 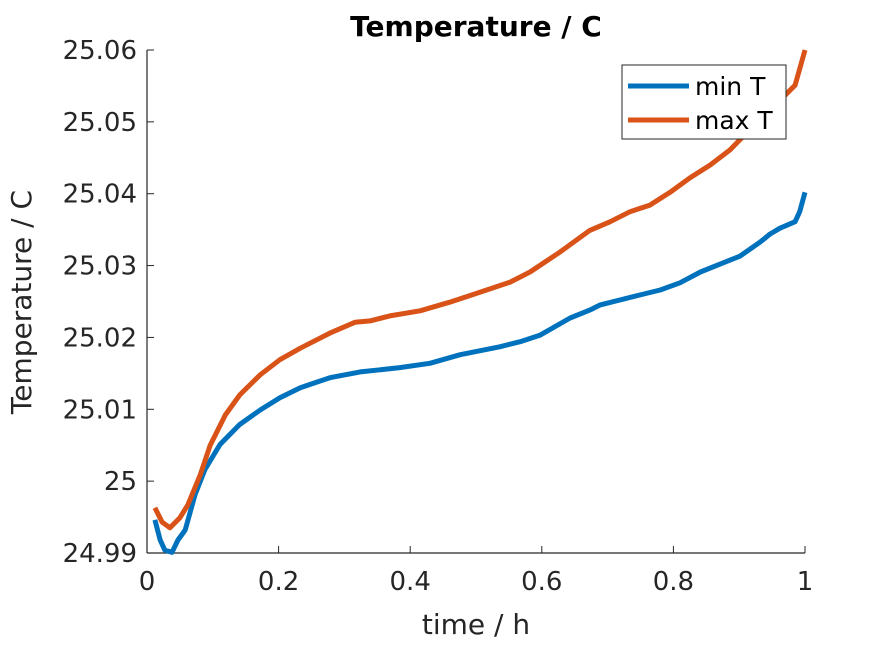 What do you see at coordinates (673, 582) in the screenshot?
I see `x-tick-label: 0.8` at bounding box center [673, 582].